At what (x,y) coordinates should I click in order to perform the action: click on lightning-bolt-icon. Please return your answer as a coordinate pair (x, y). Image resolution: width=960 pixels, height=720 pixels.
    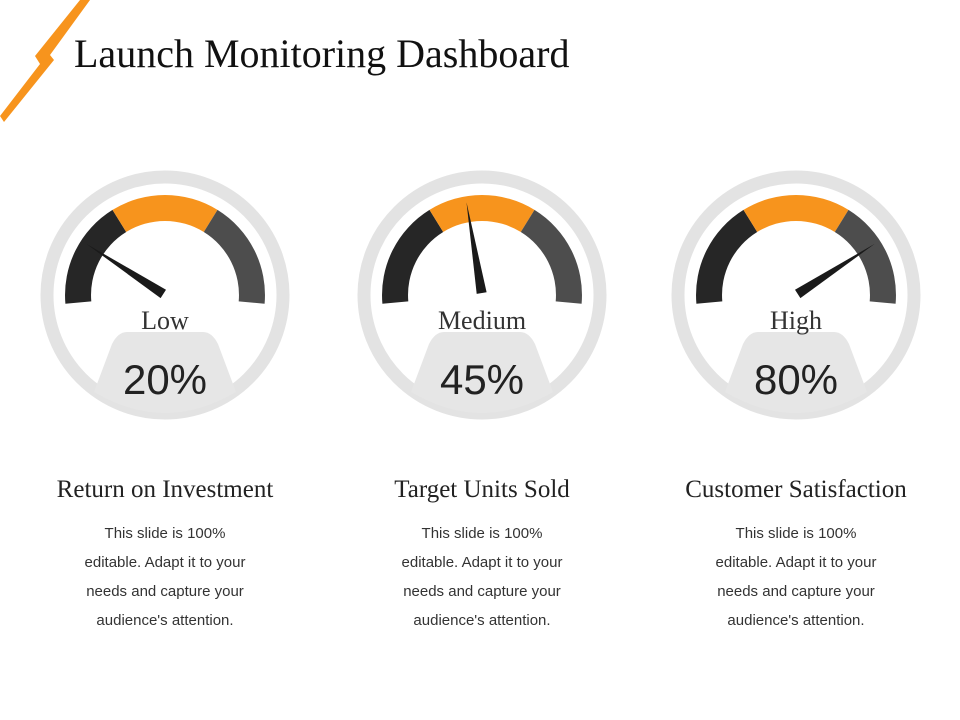
    Looking at the image, I should click on (45, 61).